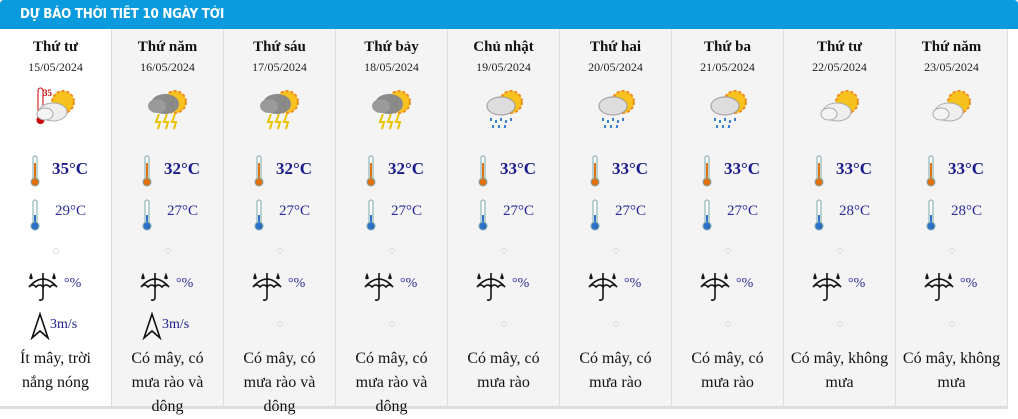  Describe the element at coordinates (48, 93) in the screenshot. I see `svg-text: 35` at that location.